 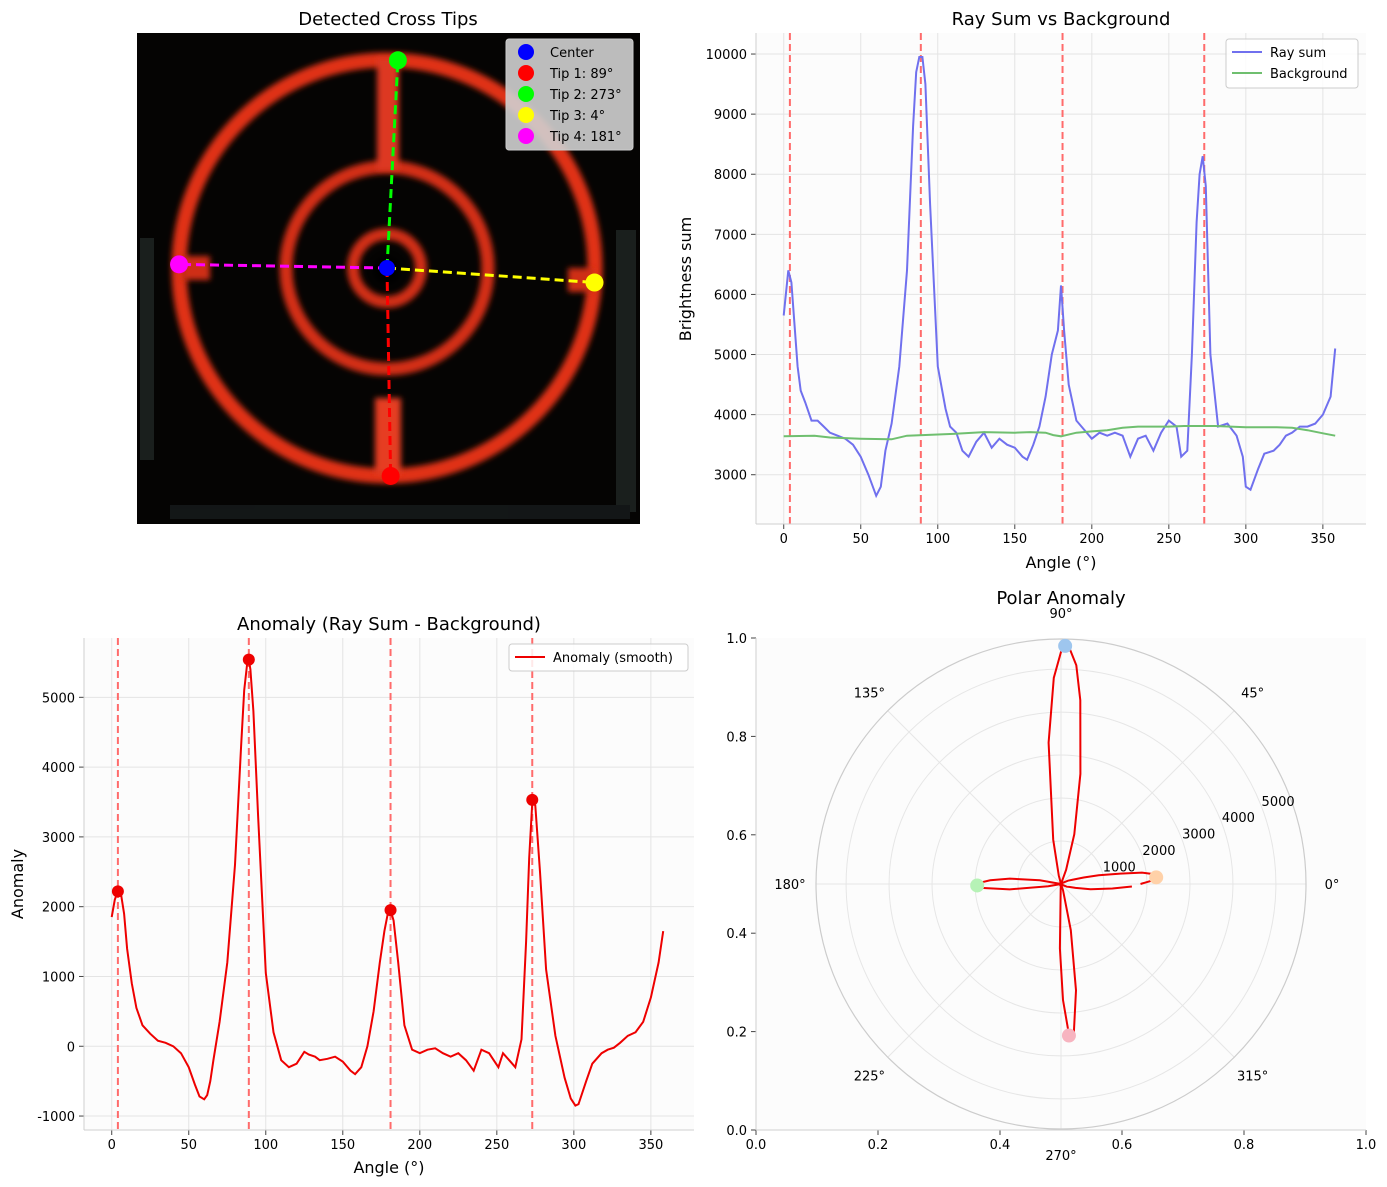 What do you see at coordinates (730, 476) in the screenshot?
I see `ray-sum-ytick-label: 3000` at bounding box center [730, 476].